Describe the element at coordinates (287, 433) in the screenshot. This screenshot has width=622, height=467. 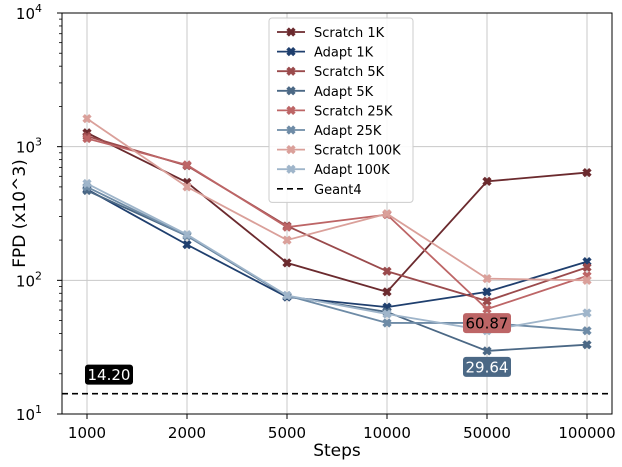
I see `x-tick-label: 5000` at that location.